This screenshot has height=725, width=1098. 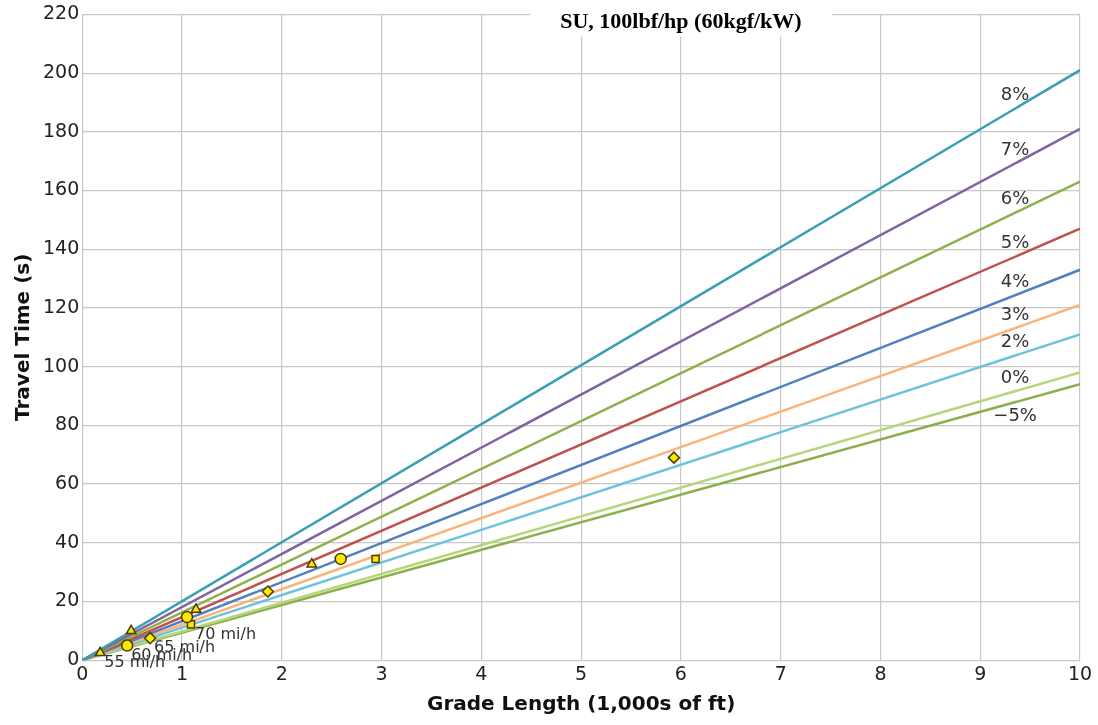 I want to click on x-tick-label: 6, so click(x=680, y=672).